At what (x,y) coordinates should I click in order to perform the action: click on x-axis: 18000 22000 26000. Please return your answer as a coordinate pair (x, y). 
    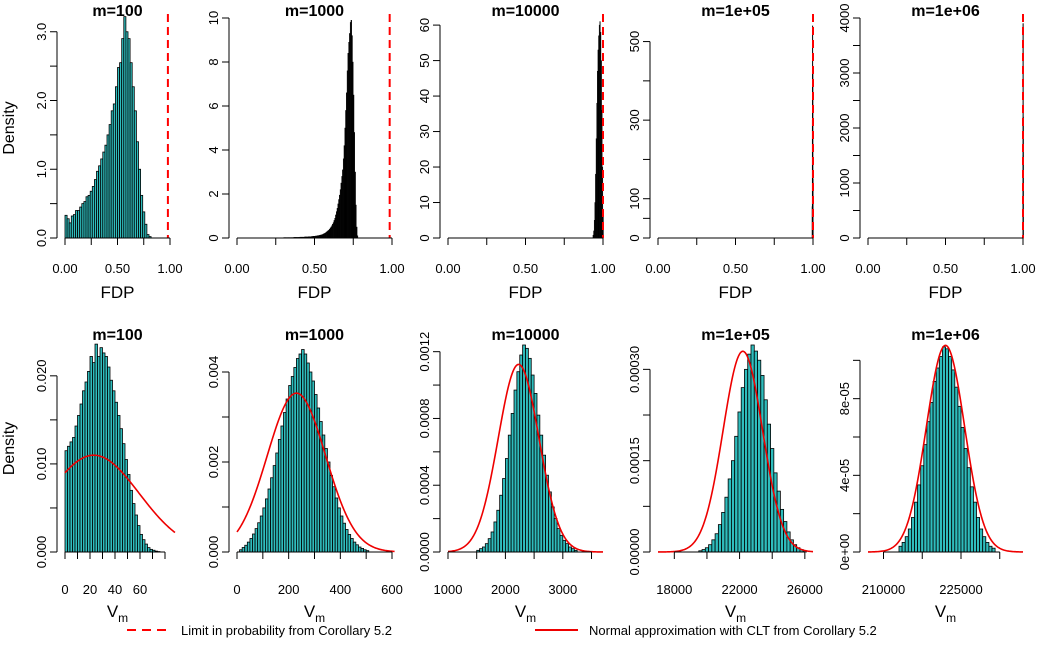
    Looking at the image, I should click on (739, 574).